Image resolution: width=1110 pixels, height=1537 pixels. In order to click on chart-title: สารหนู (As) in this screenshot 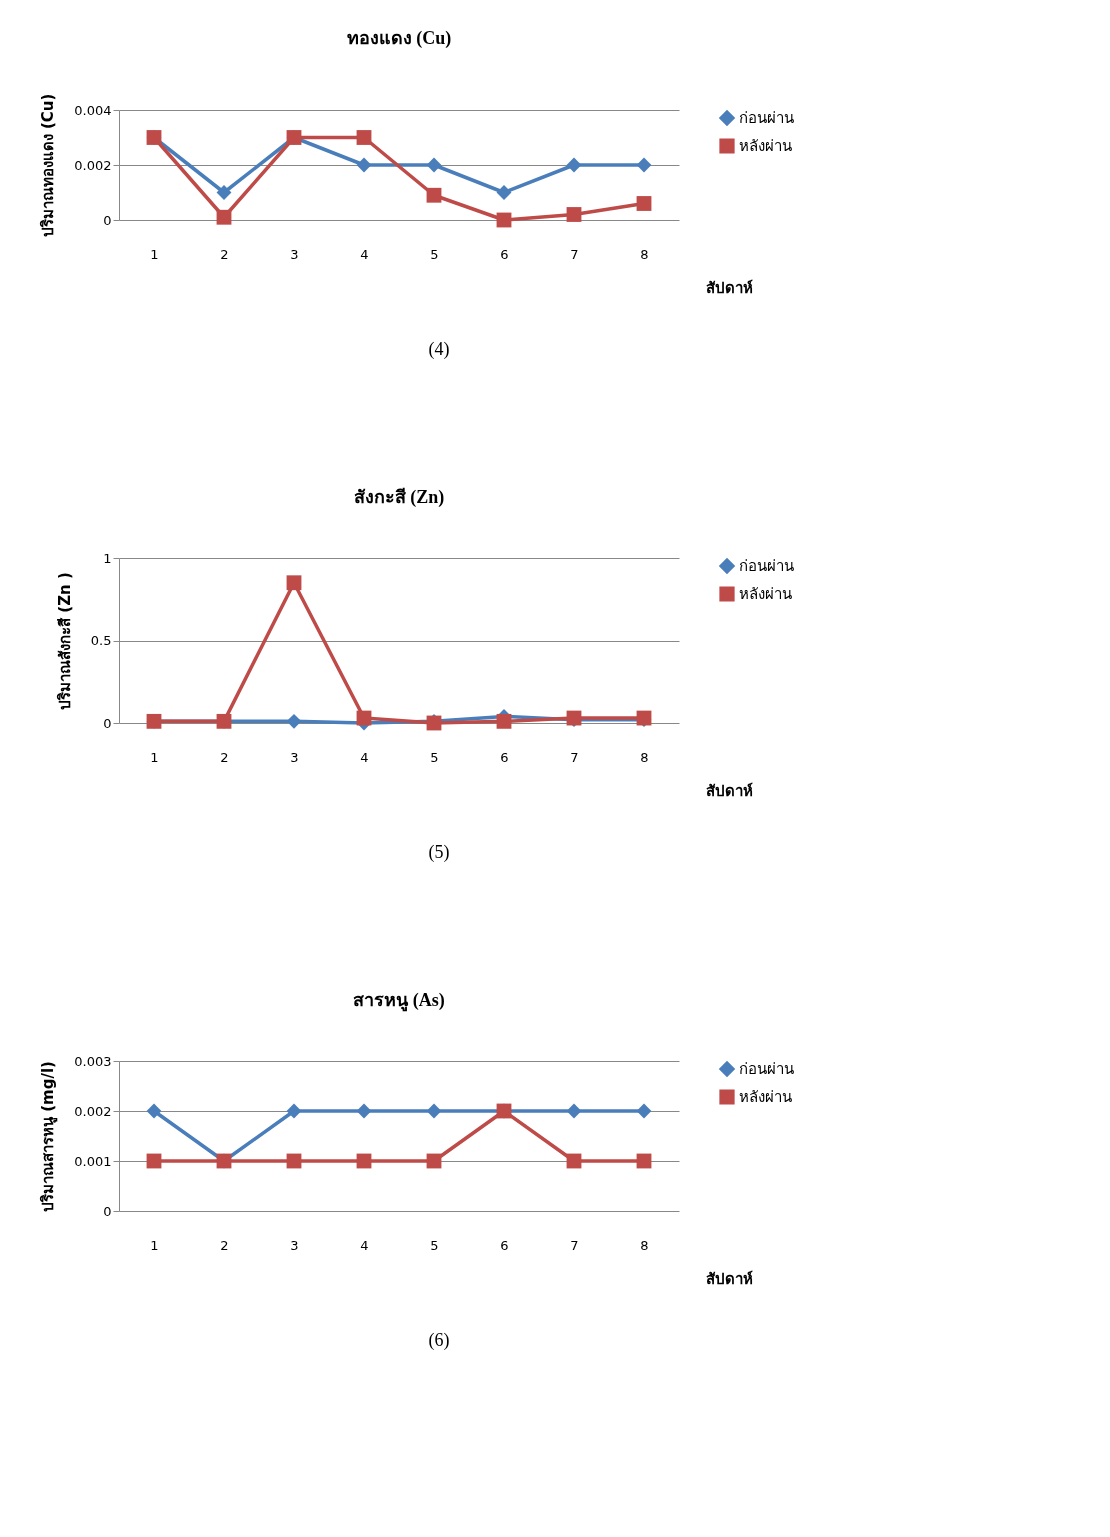, I will do `click(399, 1001)`.